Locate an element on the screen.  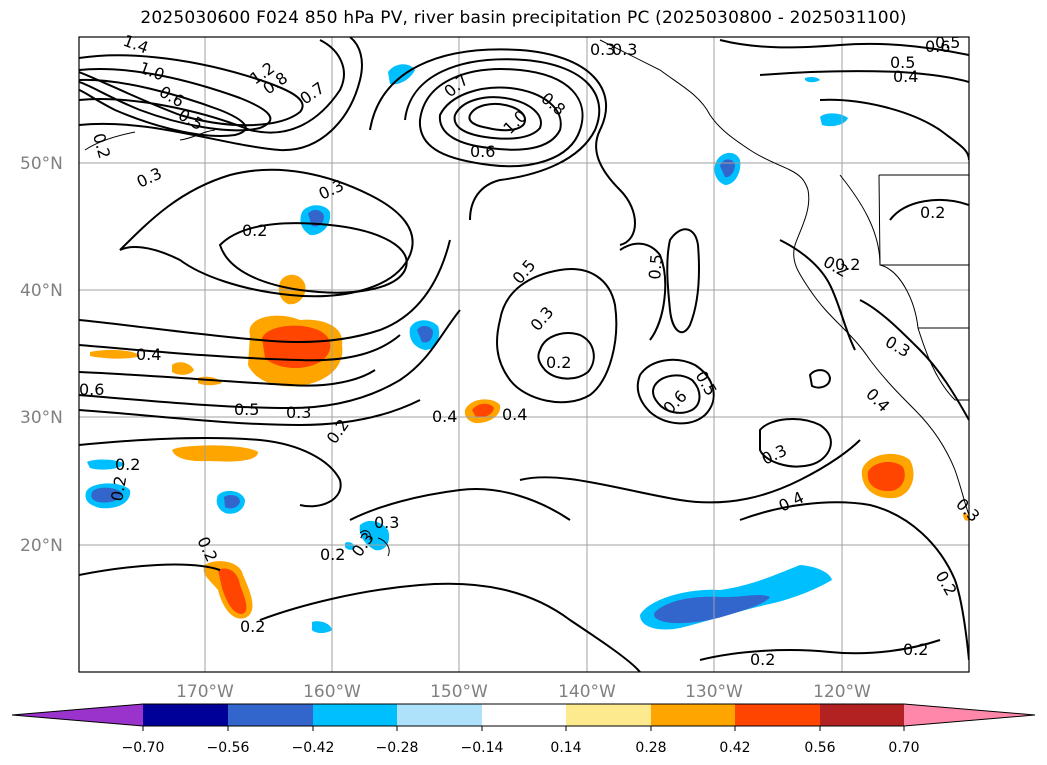
colorbar-ticks is located at coordinates (523, 728).